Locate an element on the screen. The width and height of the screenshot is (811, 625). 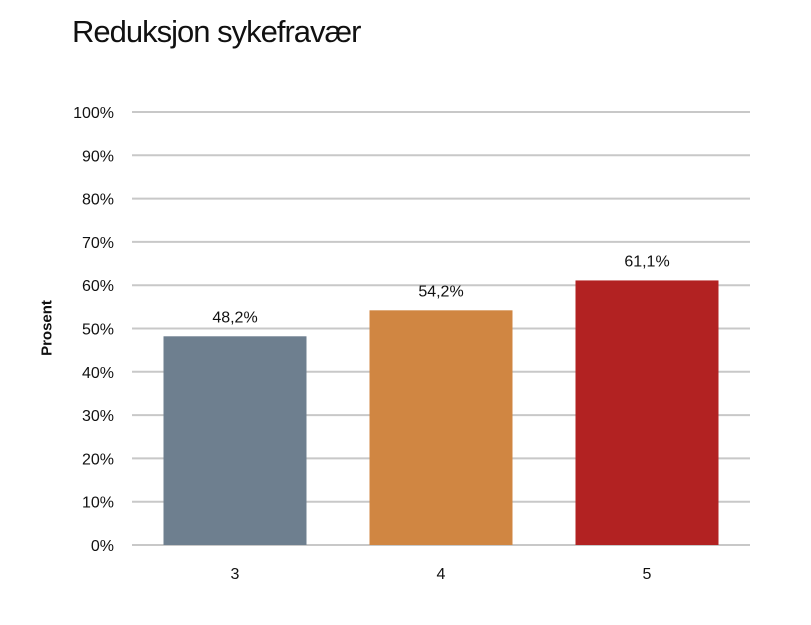
y-tick-label-100: 100% is located at coordinates (93, 113).